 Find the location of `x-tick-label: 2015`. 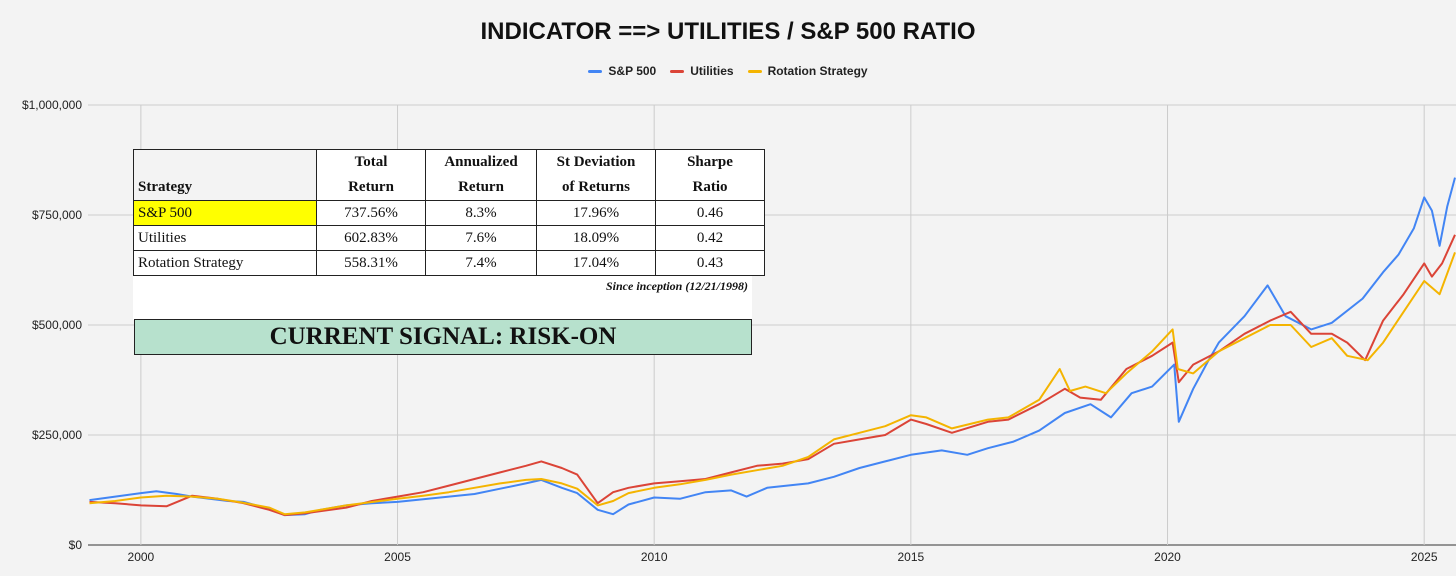

x-tick-label: 2015 is located at coordinates (911, 557).